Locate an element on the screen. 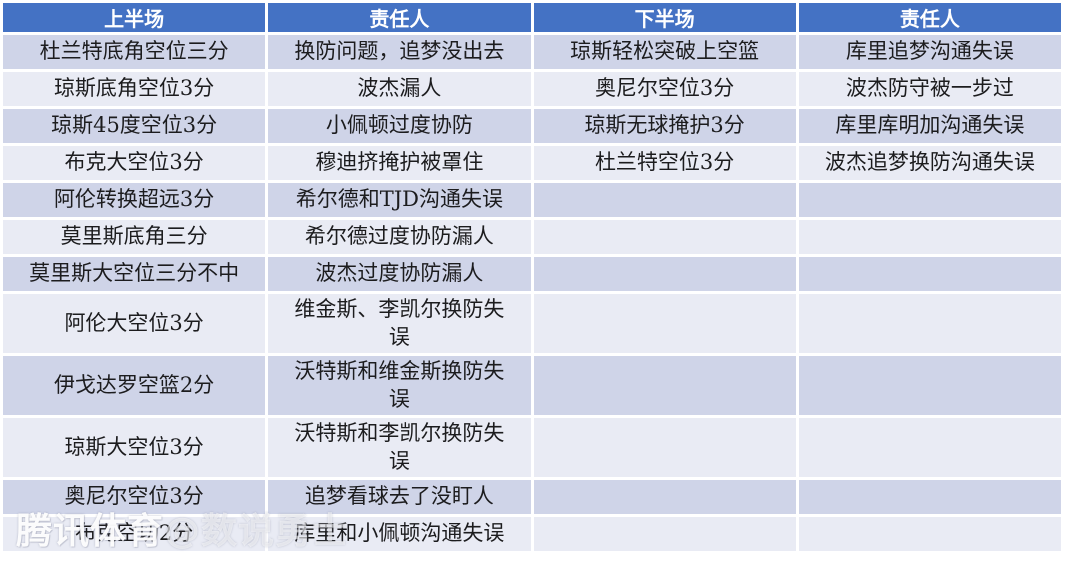 This screenshot has height=569, width=1080. cell-first-half-resp: 沃特斯和维金斯换防失误 is located at coordinates (399, 385).